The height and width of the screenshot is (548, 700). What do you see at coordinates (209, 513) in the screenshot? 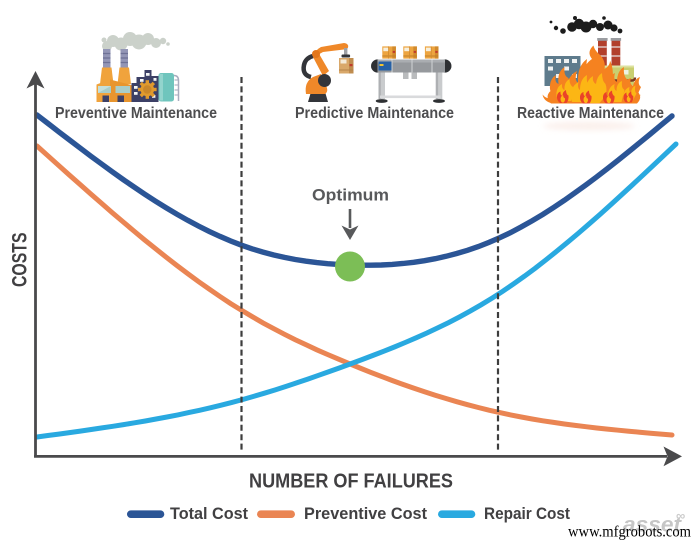
I see `svg-text: Total Cost` at bounding box center [209, 513].